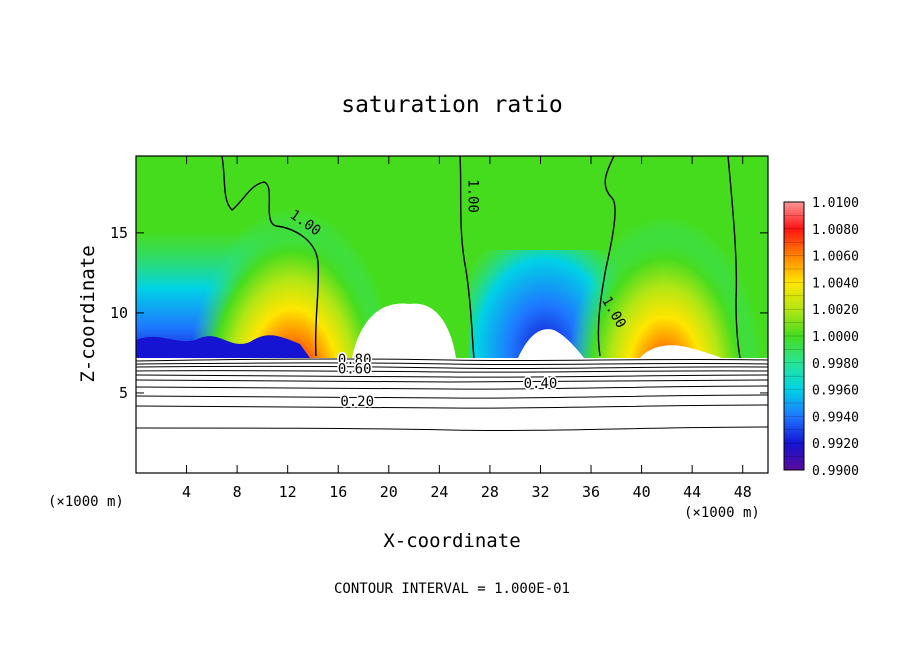  Describe the element at coordinates (186, 492) in the screenshot. I see `x-tick-label: 4` at that location.